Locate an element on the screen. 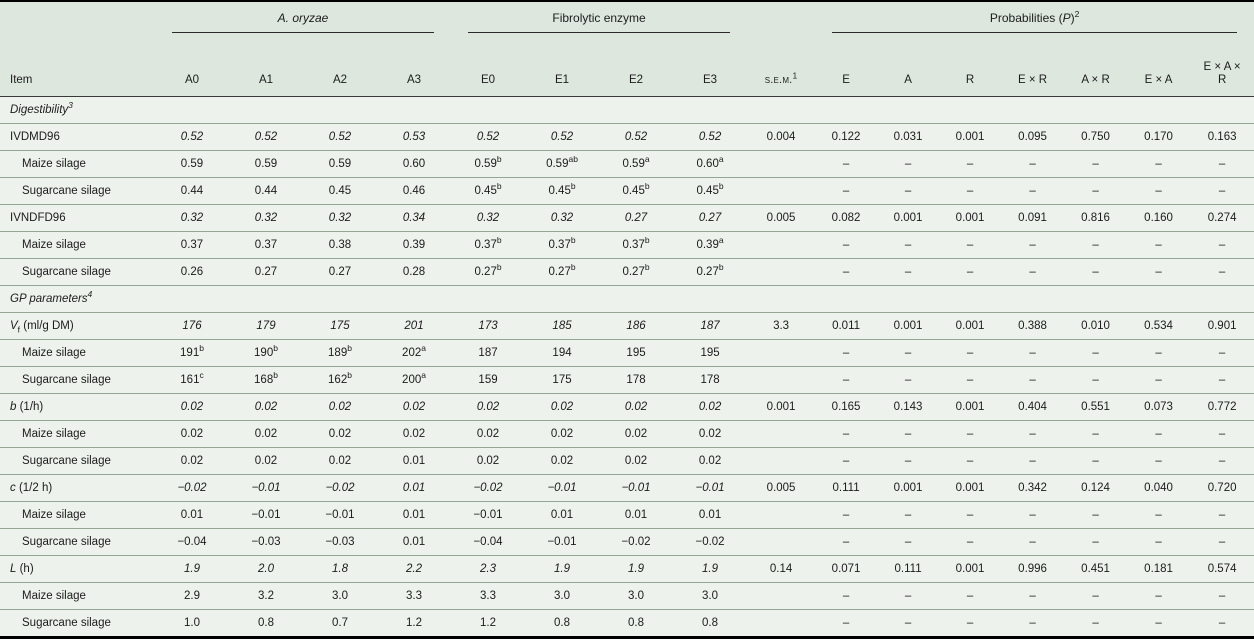 This screenshot has height=639, width=1254. table-cell: 0.34 is located at coordinates (414, 218).